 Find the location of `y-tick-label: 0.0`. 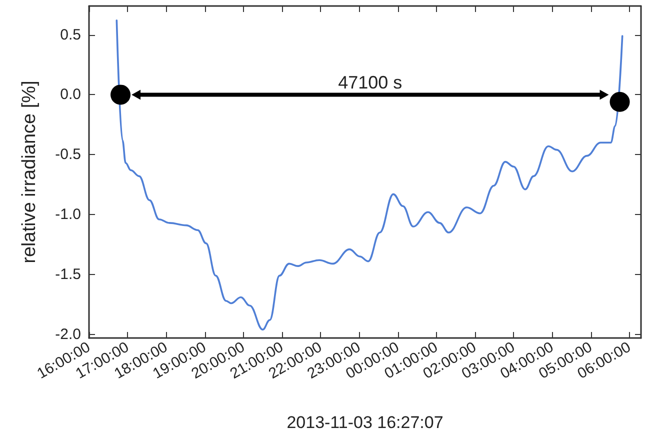

y-tick-label: 0.0 is located at coordinates (70, 95).